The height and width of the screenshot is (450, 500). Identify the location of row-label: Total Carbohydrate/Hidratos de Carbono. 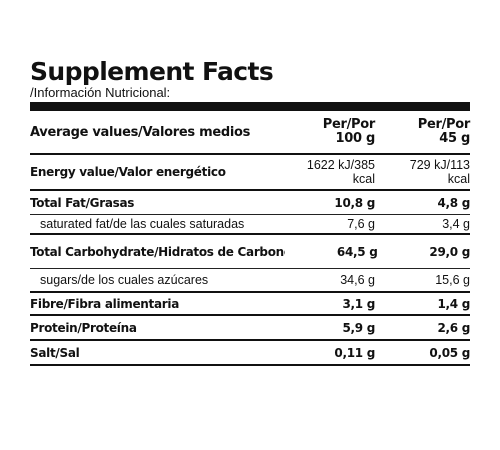
(157, 251).